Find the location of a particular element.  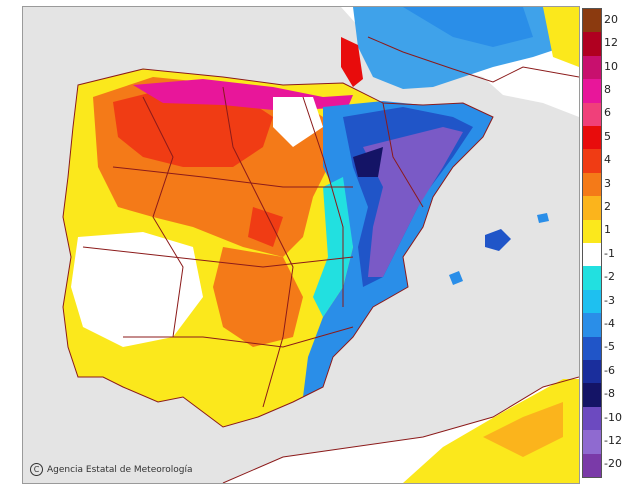

legend-label: -2 is located at coordinates (609, 277).